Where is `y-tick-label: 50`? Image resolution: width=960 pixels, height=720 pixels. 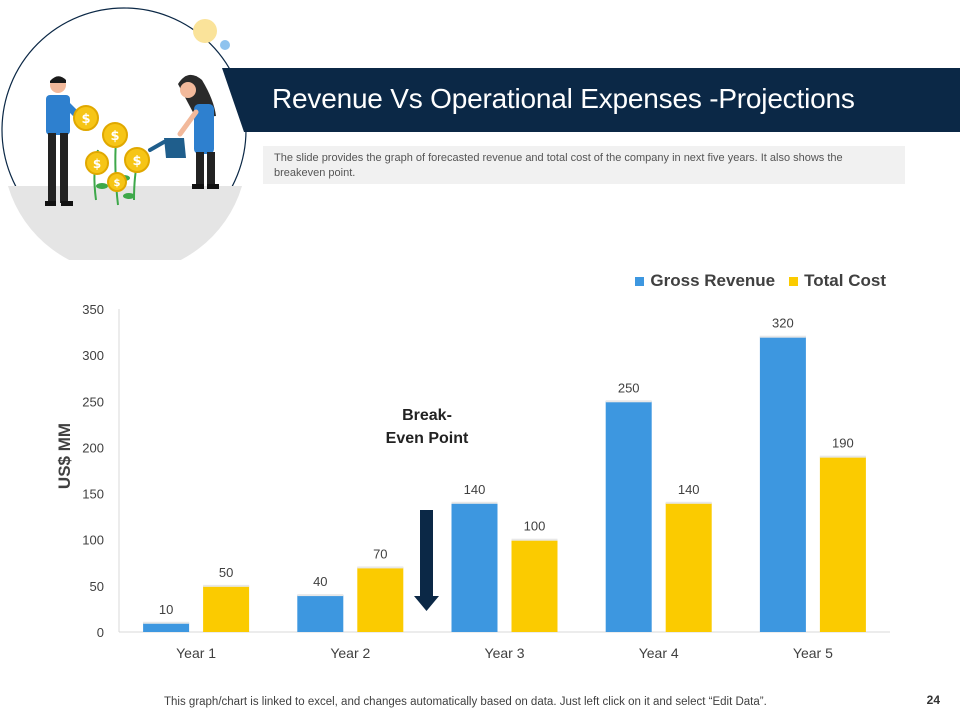 y-tick-label: 50 is located at coordinates (97, 586).